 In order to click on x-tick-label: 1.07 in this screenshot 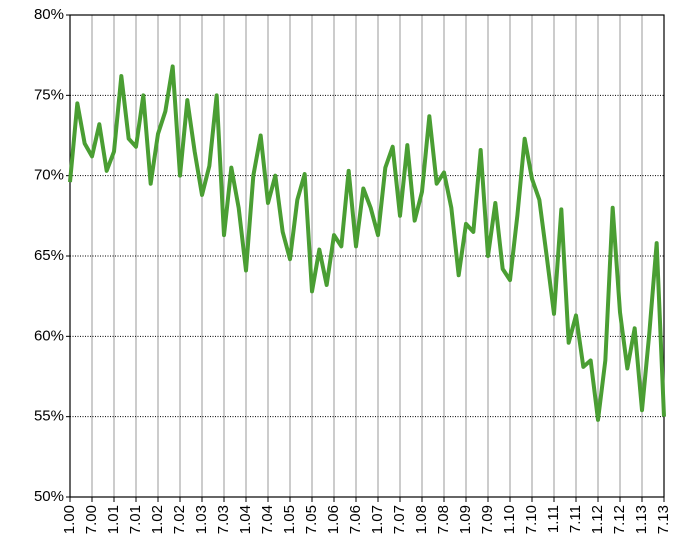, I will do `click(377, 519)`.